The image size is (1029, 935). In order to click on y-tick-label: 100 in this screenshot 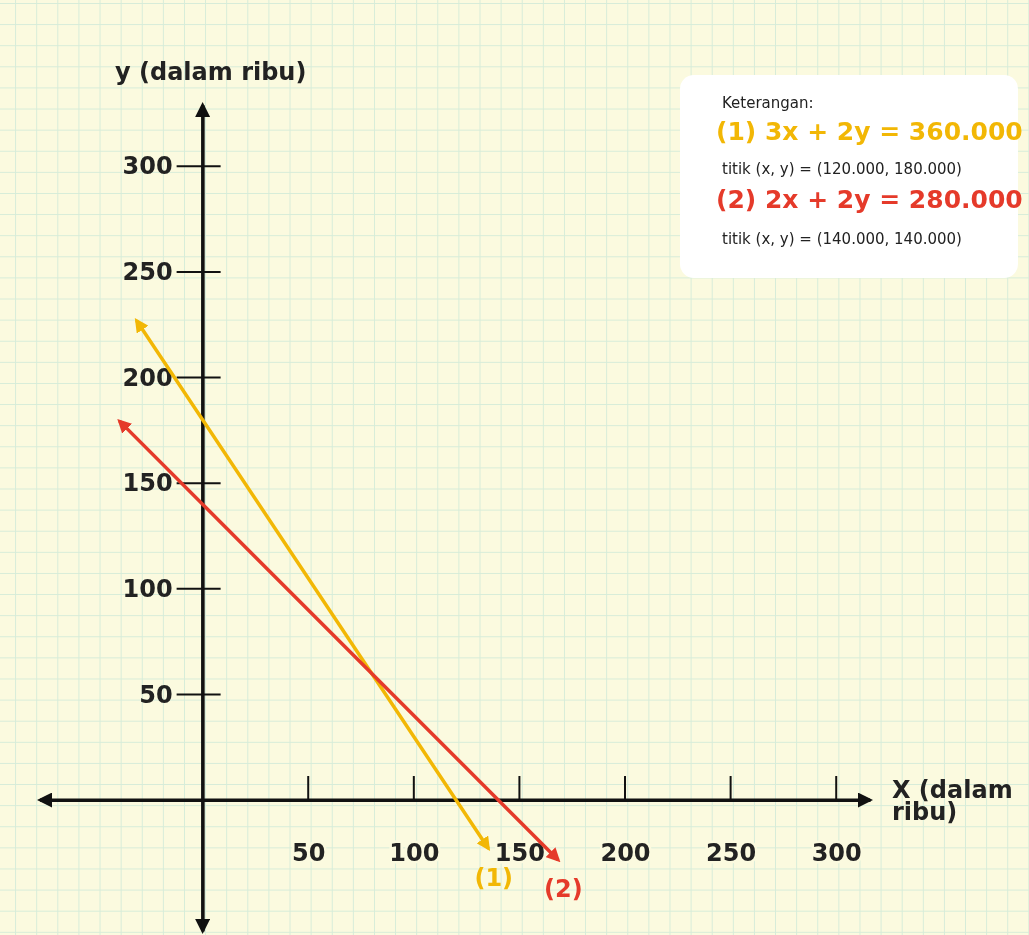, I will do `click(147, 588)`.